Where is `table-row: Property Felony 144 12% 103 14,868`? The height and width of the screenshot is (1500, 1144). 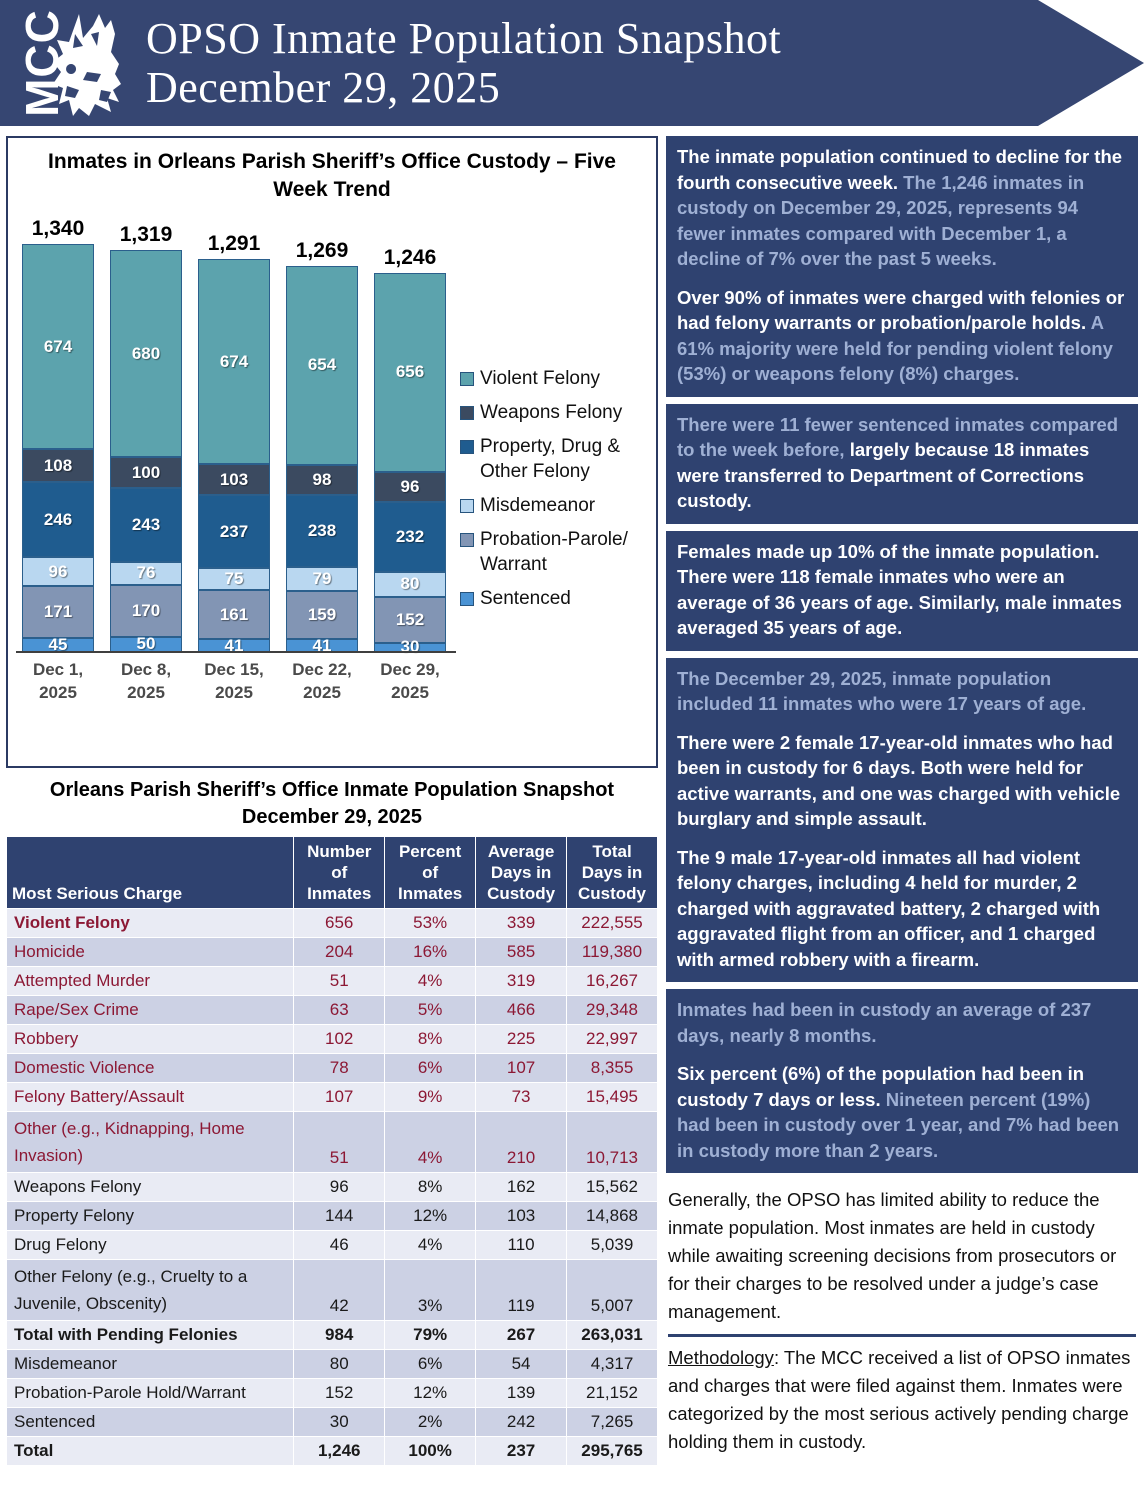 table-row: Property Felony 144 12% 103 14,868 is located at coordinates (331, 1216).